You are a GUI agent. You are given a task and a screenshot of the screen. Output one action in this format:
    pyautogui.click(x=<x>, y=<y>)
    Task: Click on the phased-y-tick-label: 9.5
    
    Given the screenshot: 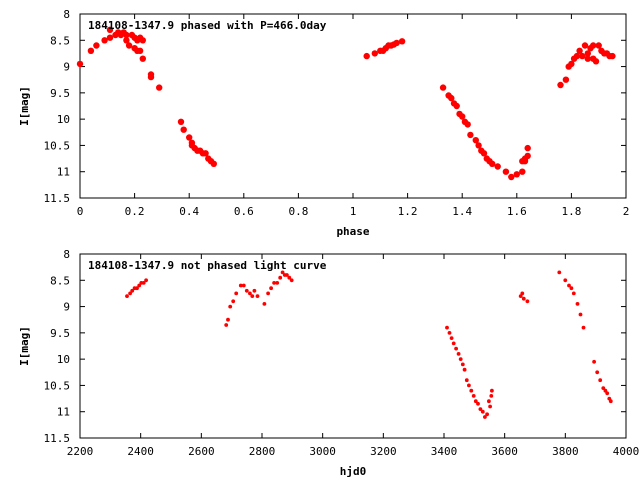 What is the action you would take?
    pyautogui.click(x=60, y=93)
    